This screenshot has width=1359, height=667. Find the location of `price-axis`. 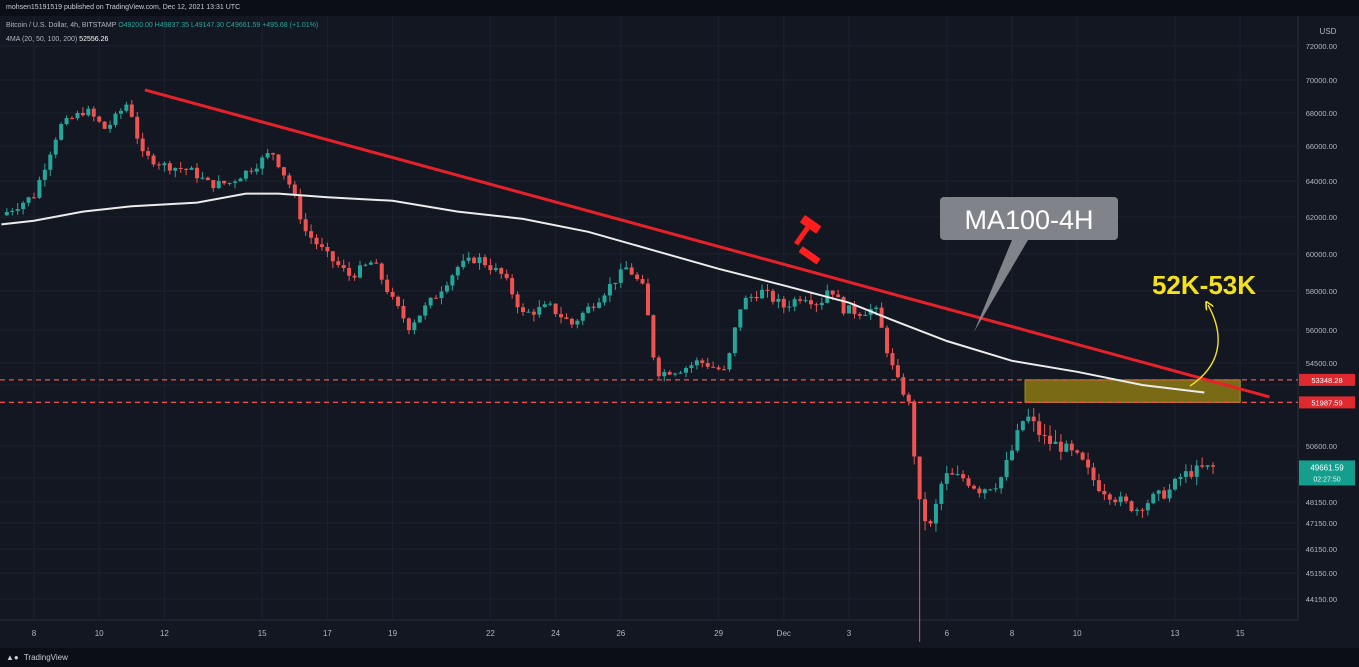

price-axis is located at coordinates (1328, 332).